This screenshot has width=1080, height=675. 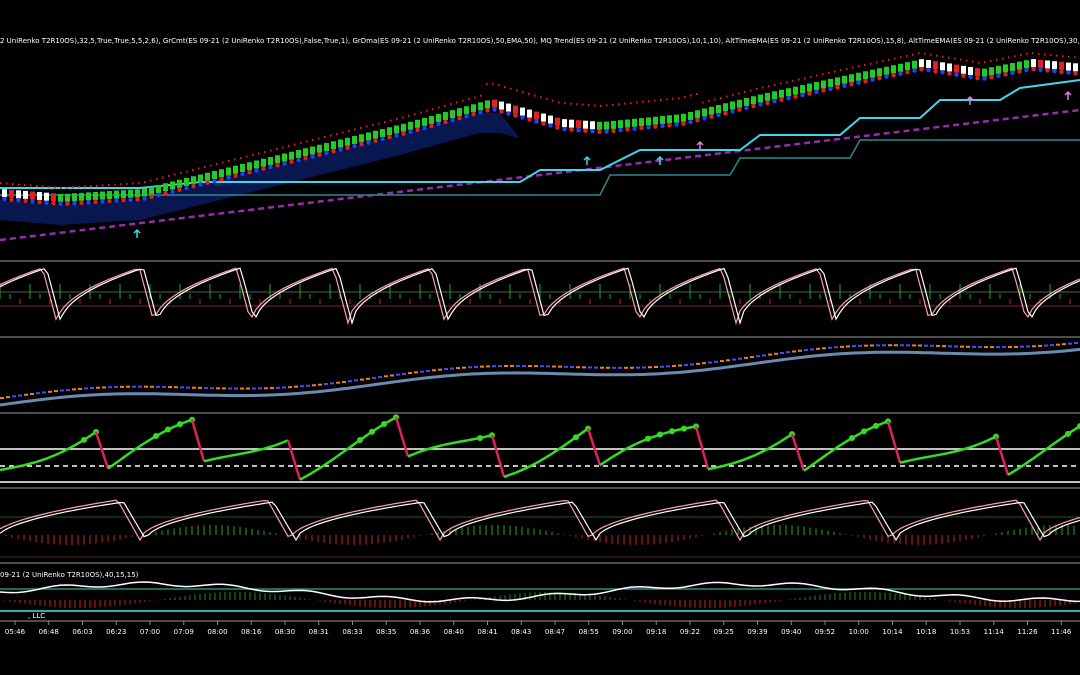 What do you see at coordinates (521, 632) in the screenshot?
I see `time-label: 08:43` at bounding box center [521, 632].